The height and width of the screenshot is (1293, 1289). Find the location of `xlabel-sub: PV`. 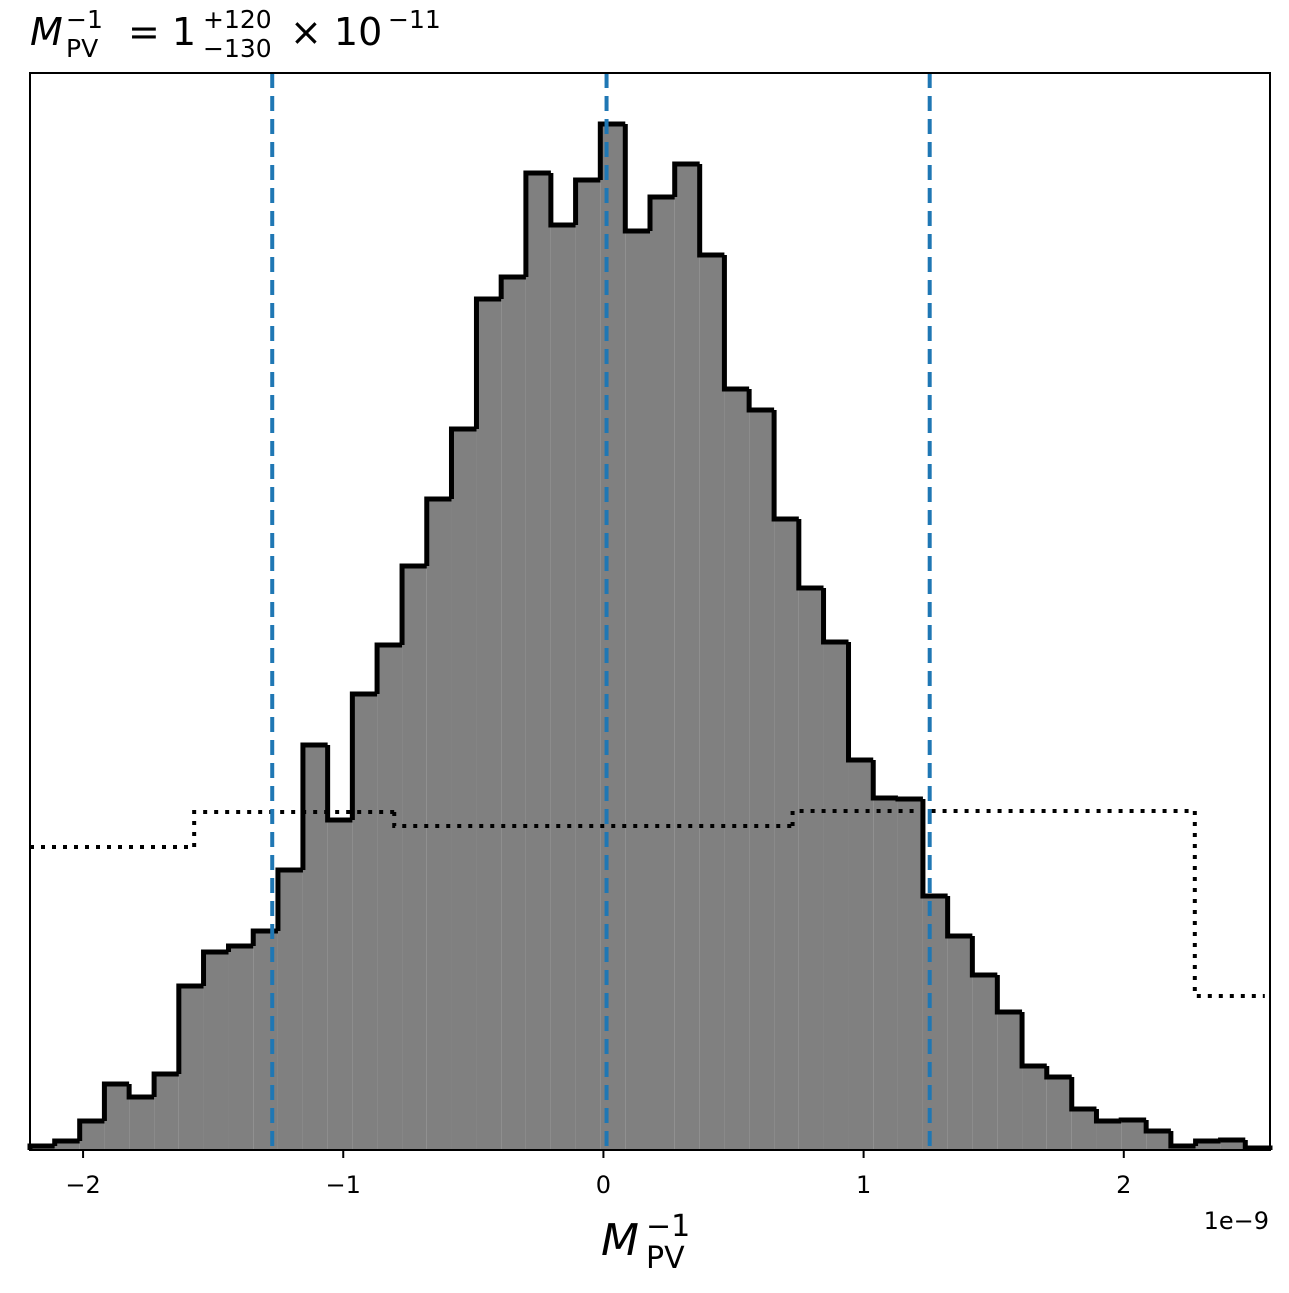

xlabel-sub: PV is located at coordinates (665, 1258).